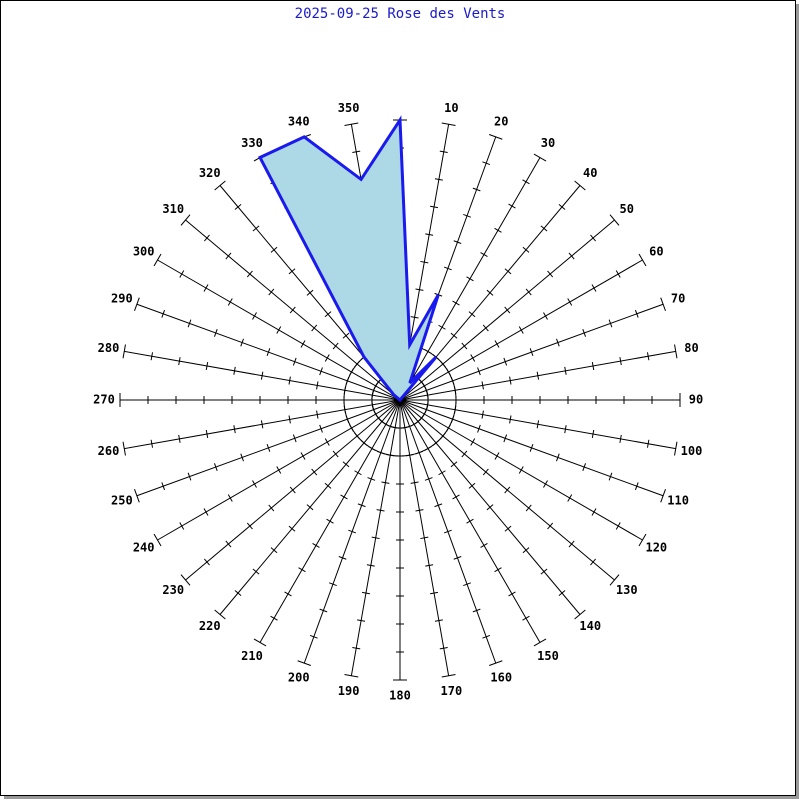  Describe the element at coordinates (548, 656) in the screenshot. I see `direction-label: 150` at that location.